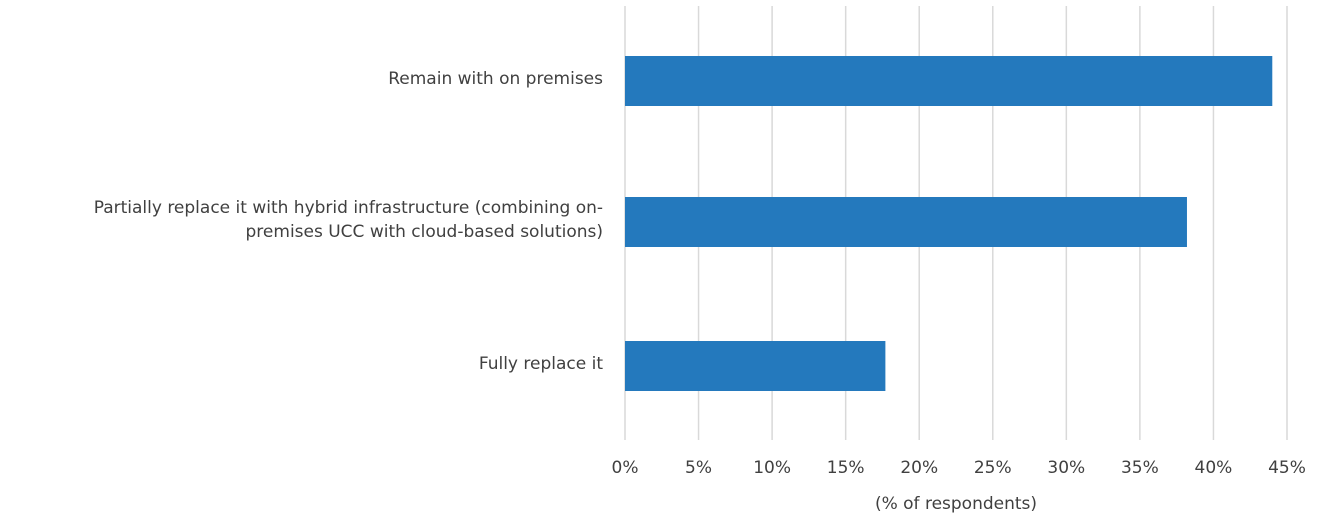  What do you see at coordinates (1213, 468) in the screenshot?
I see `x-tick-label: 40%` at bounding box center [1213, 468].